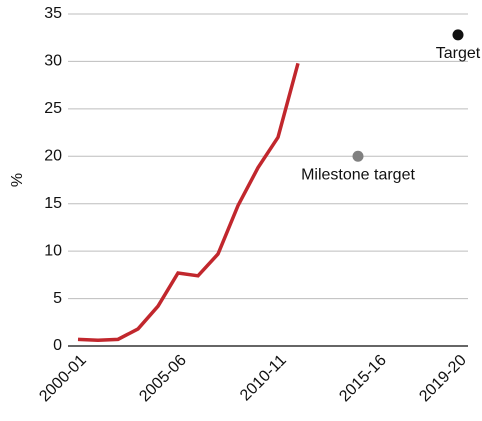  I want to click on x-tick-label: 2010-11, so click(263, 378).